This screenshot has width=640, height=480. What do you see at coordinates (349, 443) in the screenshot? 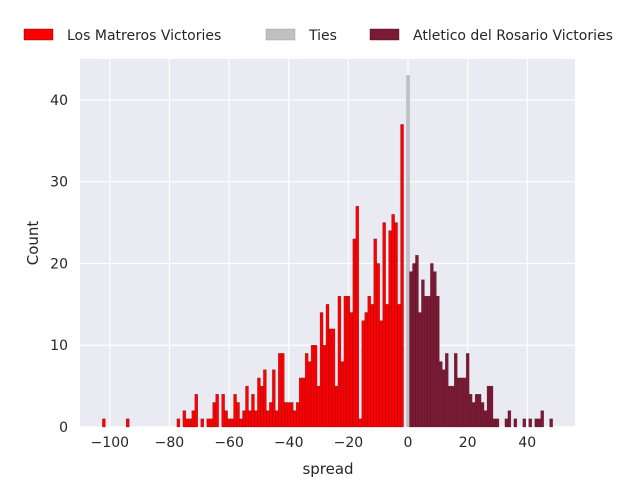
I see `x-tick-label: −20` at bounding box center [349, 443].